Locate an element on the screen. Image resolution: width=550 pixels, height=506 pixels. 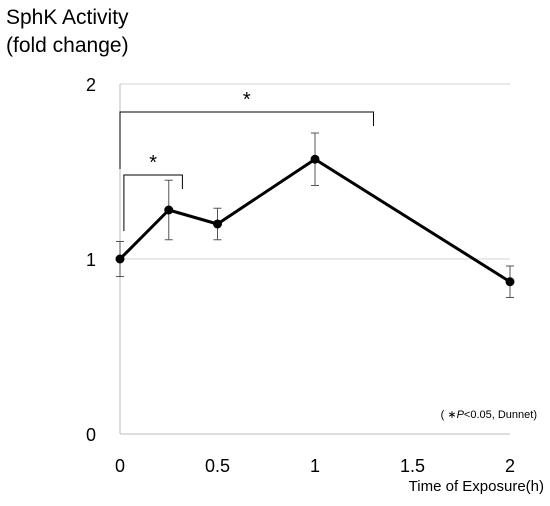
significance-brackets: ** is located at coordinates (246, 160).